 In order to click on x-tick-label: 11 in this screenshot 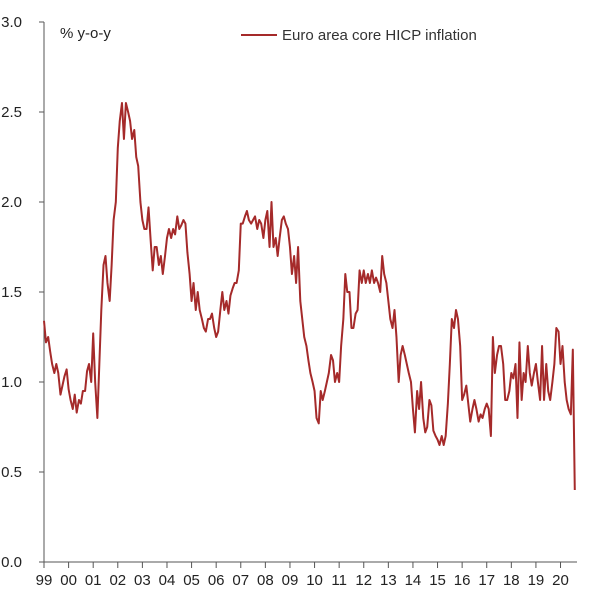, I will do `click(339, 580)`.